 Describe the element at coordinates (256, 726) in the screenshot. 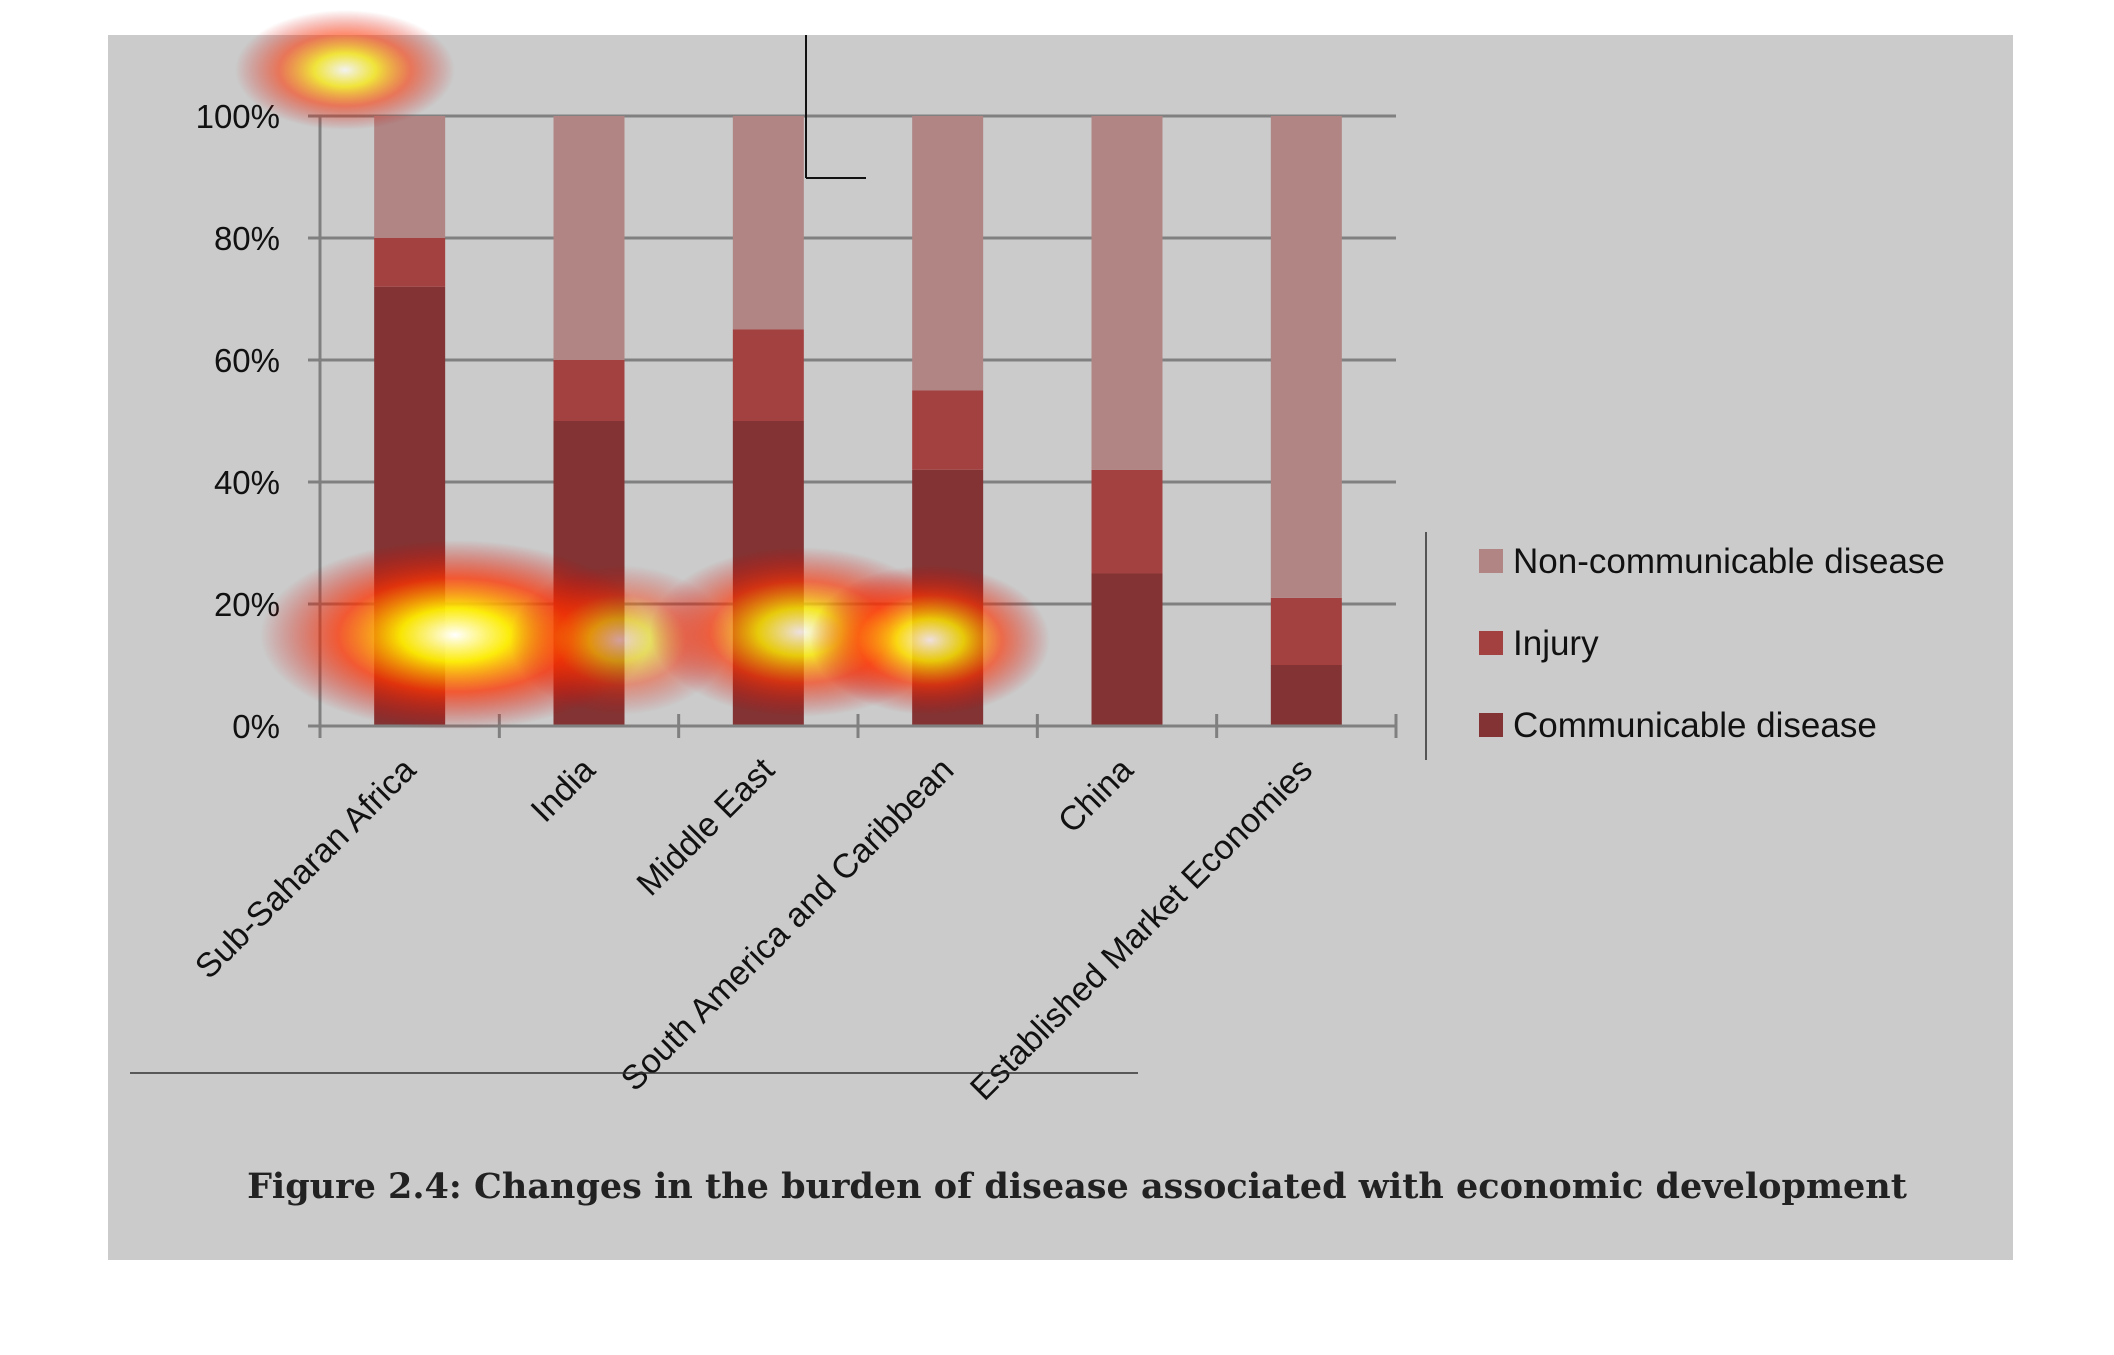

I see `y-tick-label: 0%` at that location.